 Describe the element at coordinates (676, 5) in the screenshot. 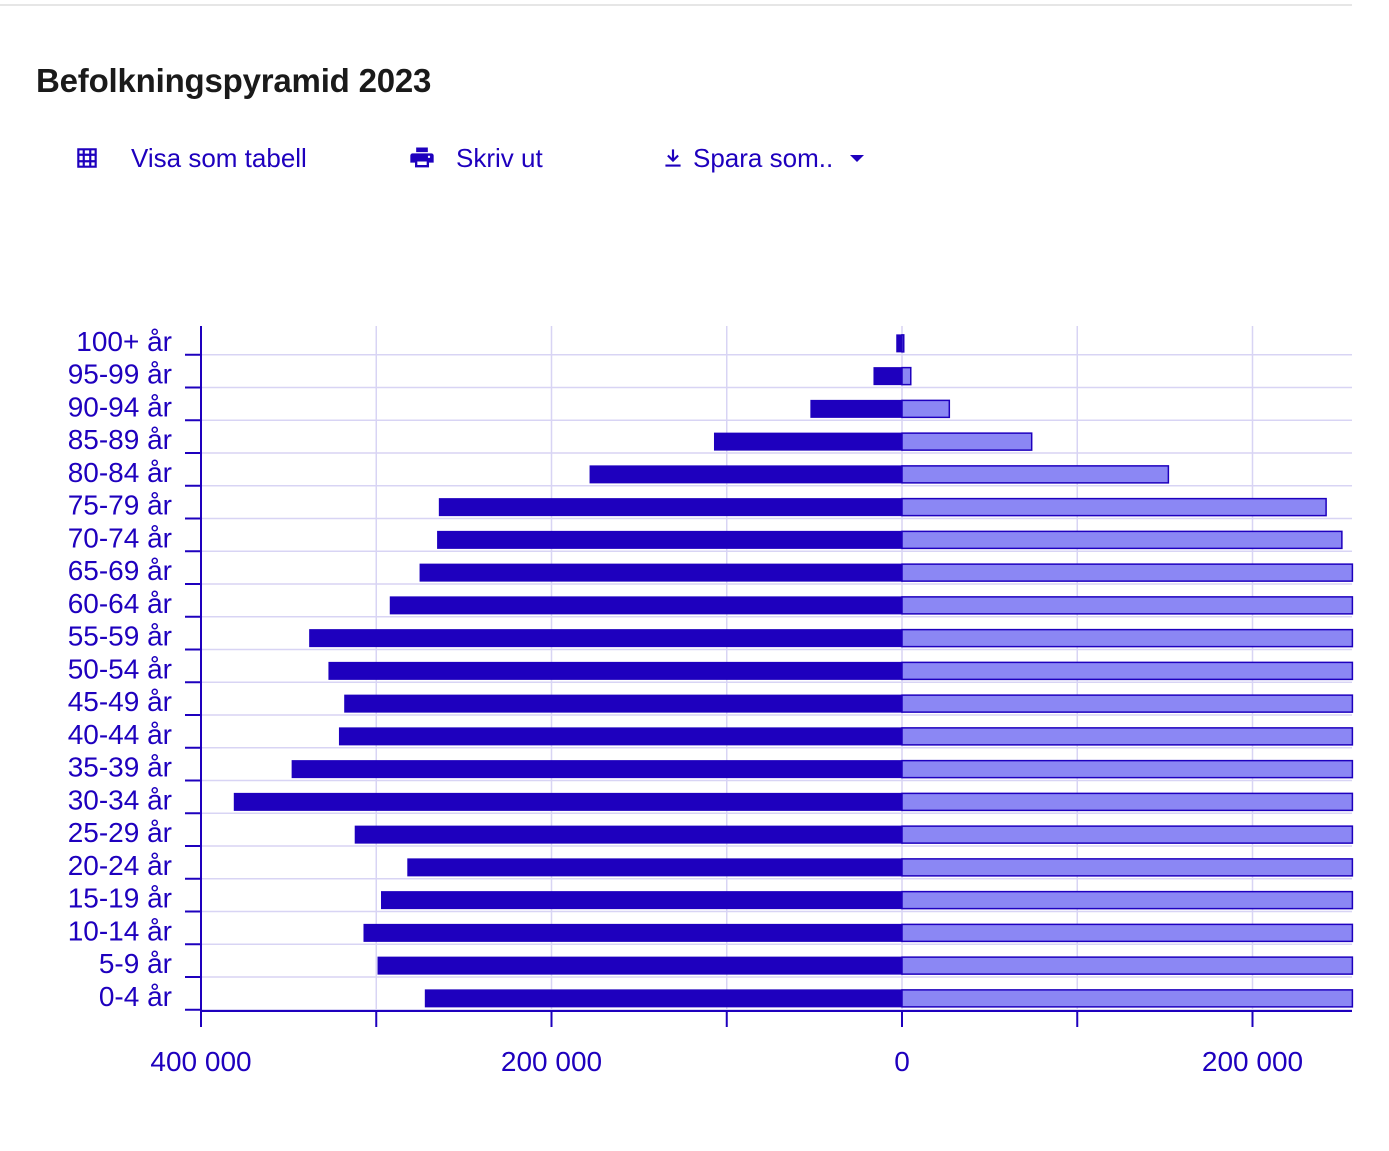

I see `top-divider` at that location.